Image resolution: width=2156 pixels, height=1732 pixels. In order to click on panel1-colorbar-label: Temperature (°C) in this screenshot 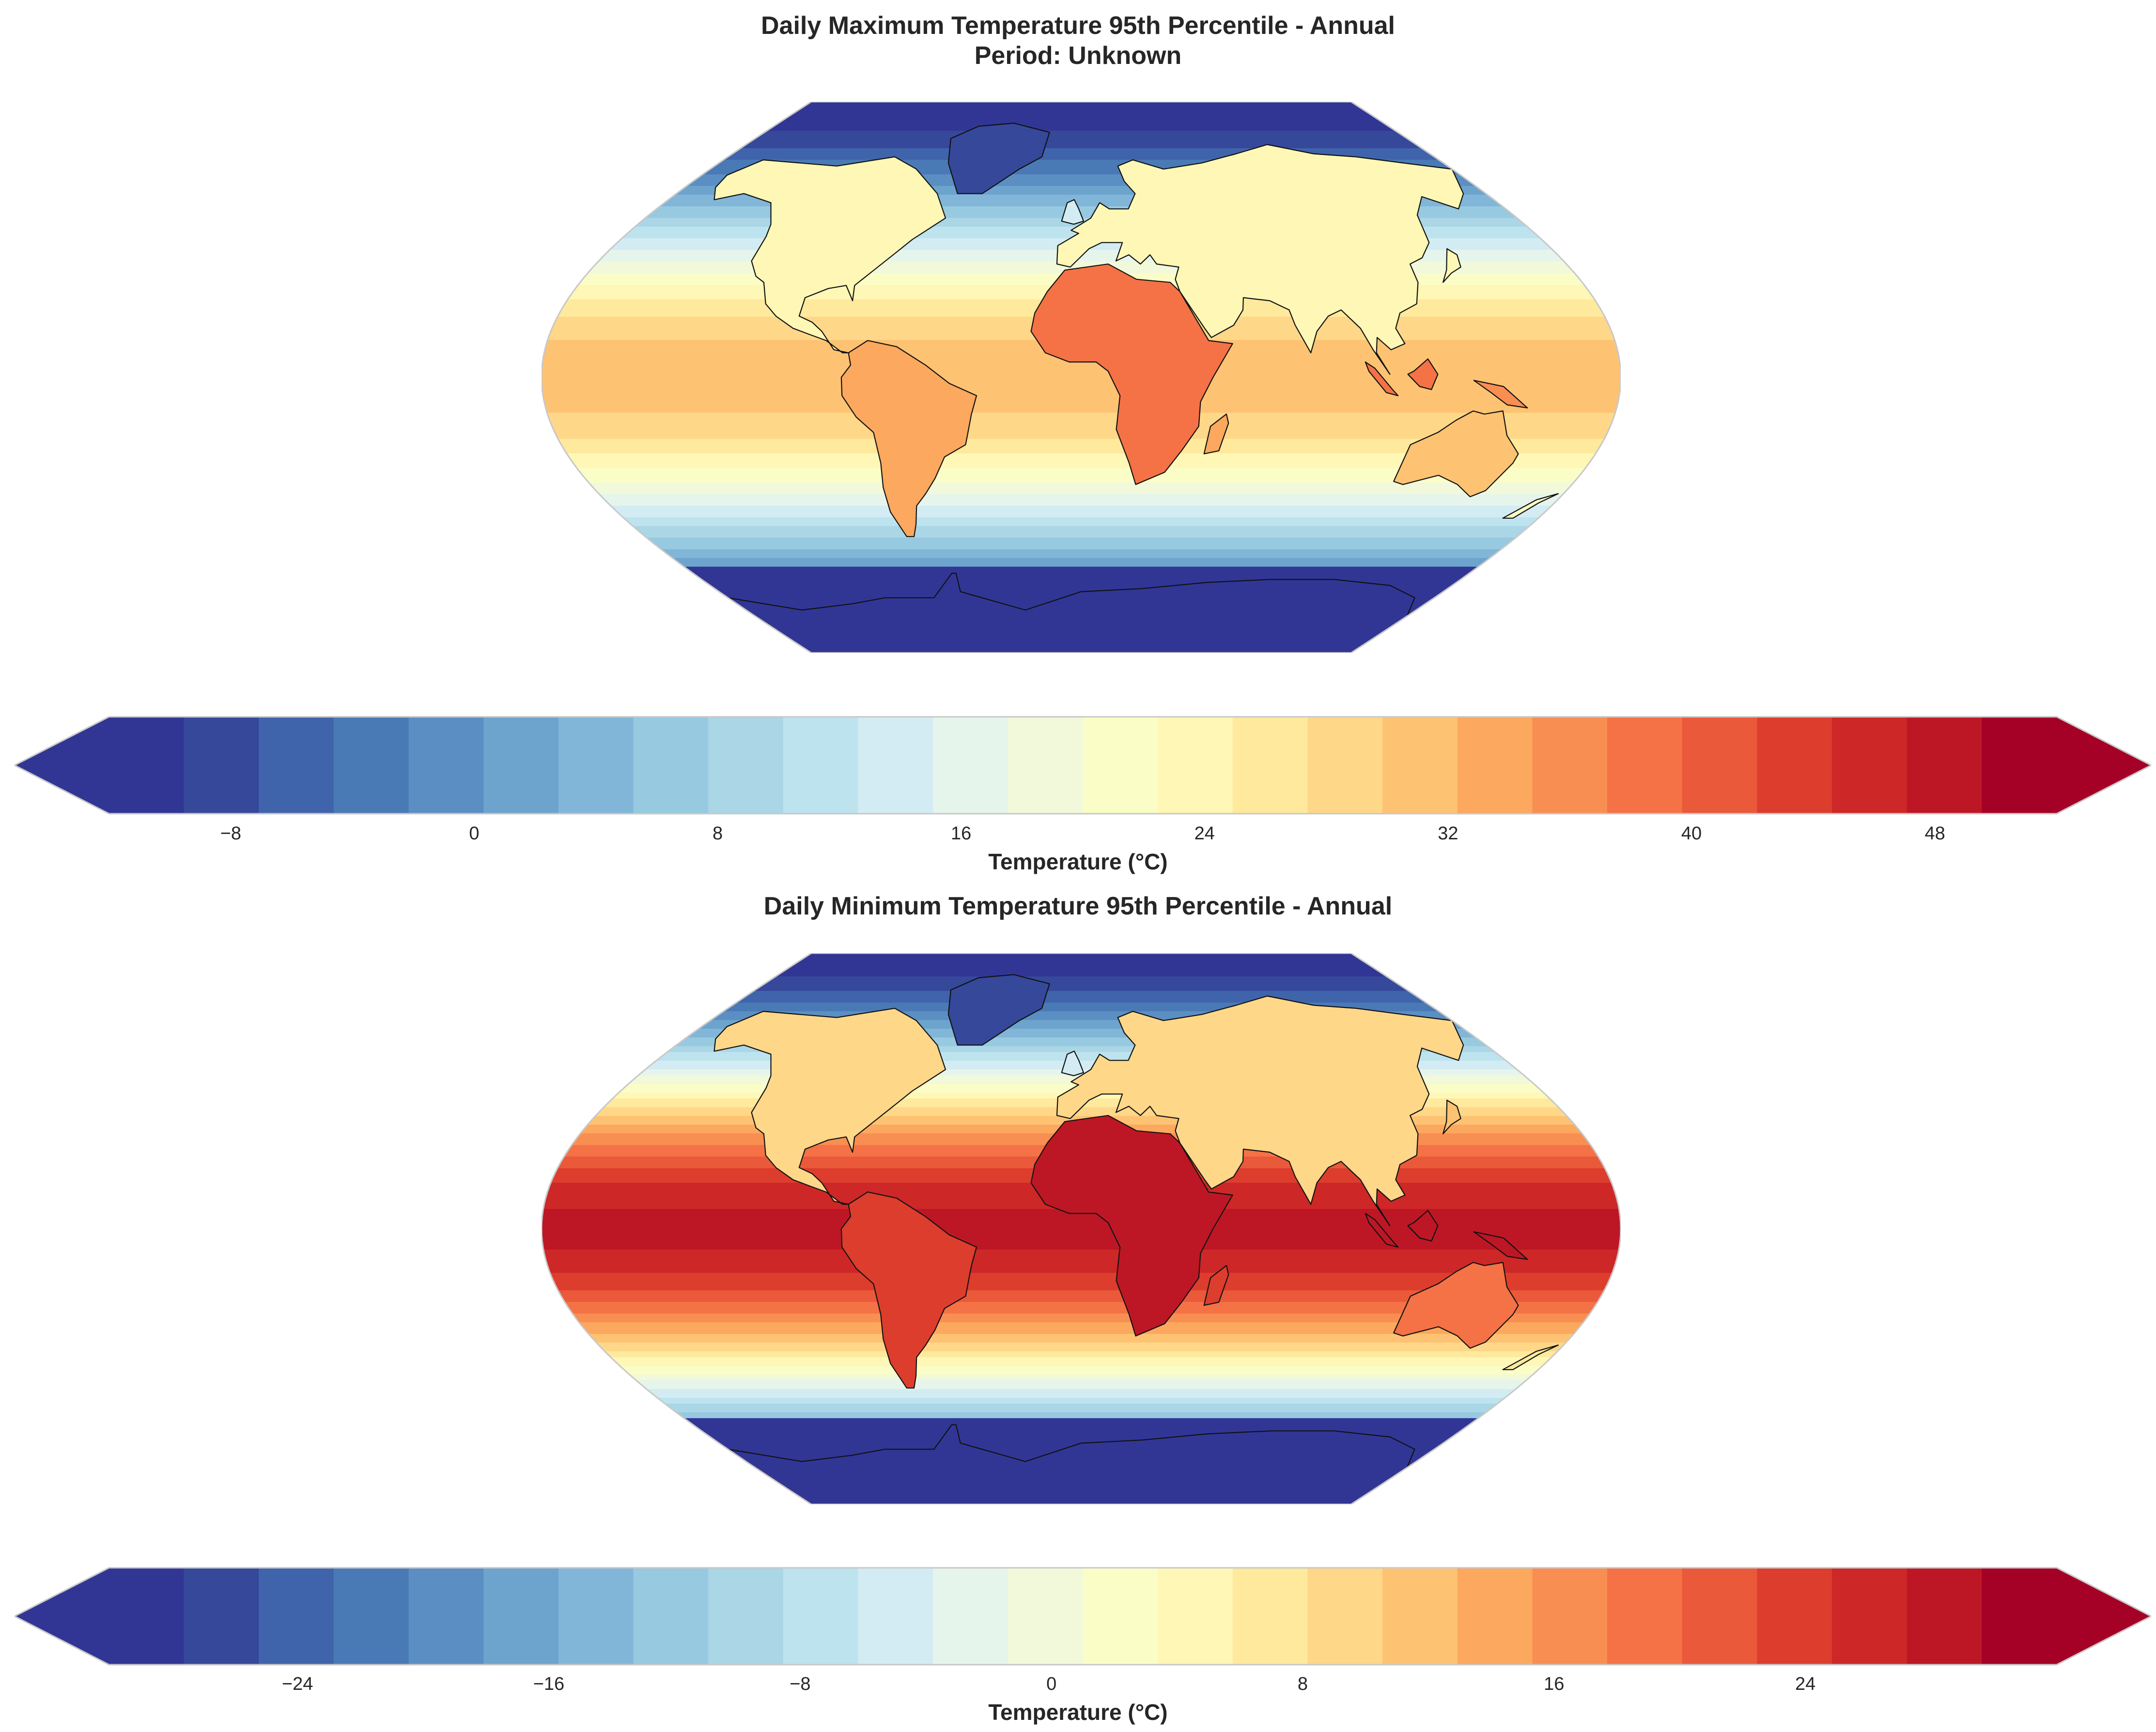, I will do `click(1078, 861)`.